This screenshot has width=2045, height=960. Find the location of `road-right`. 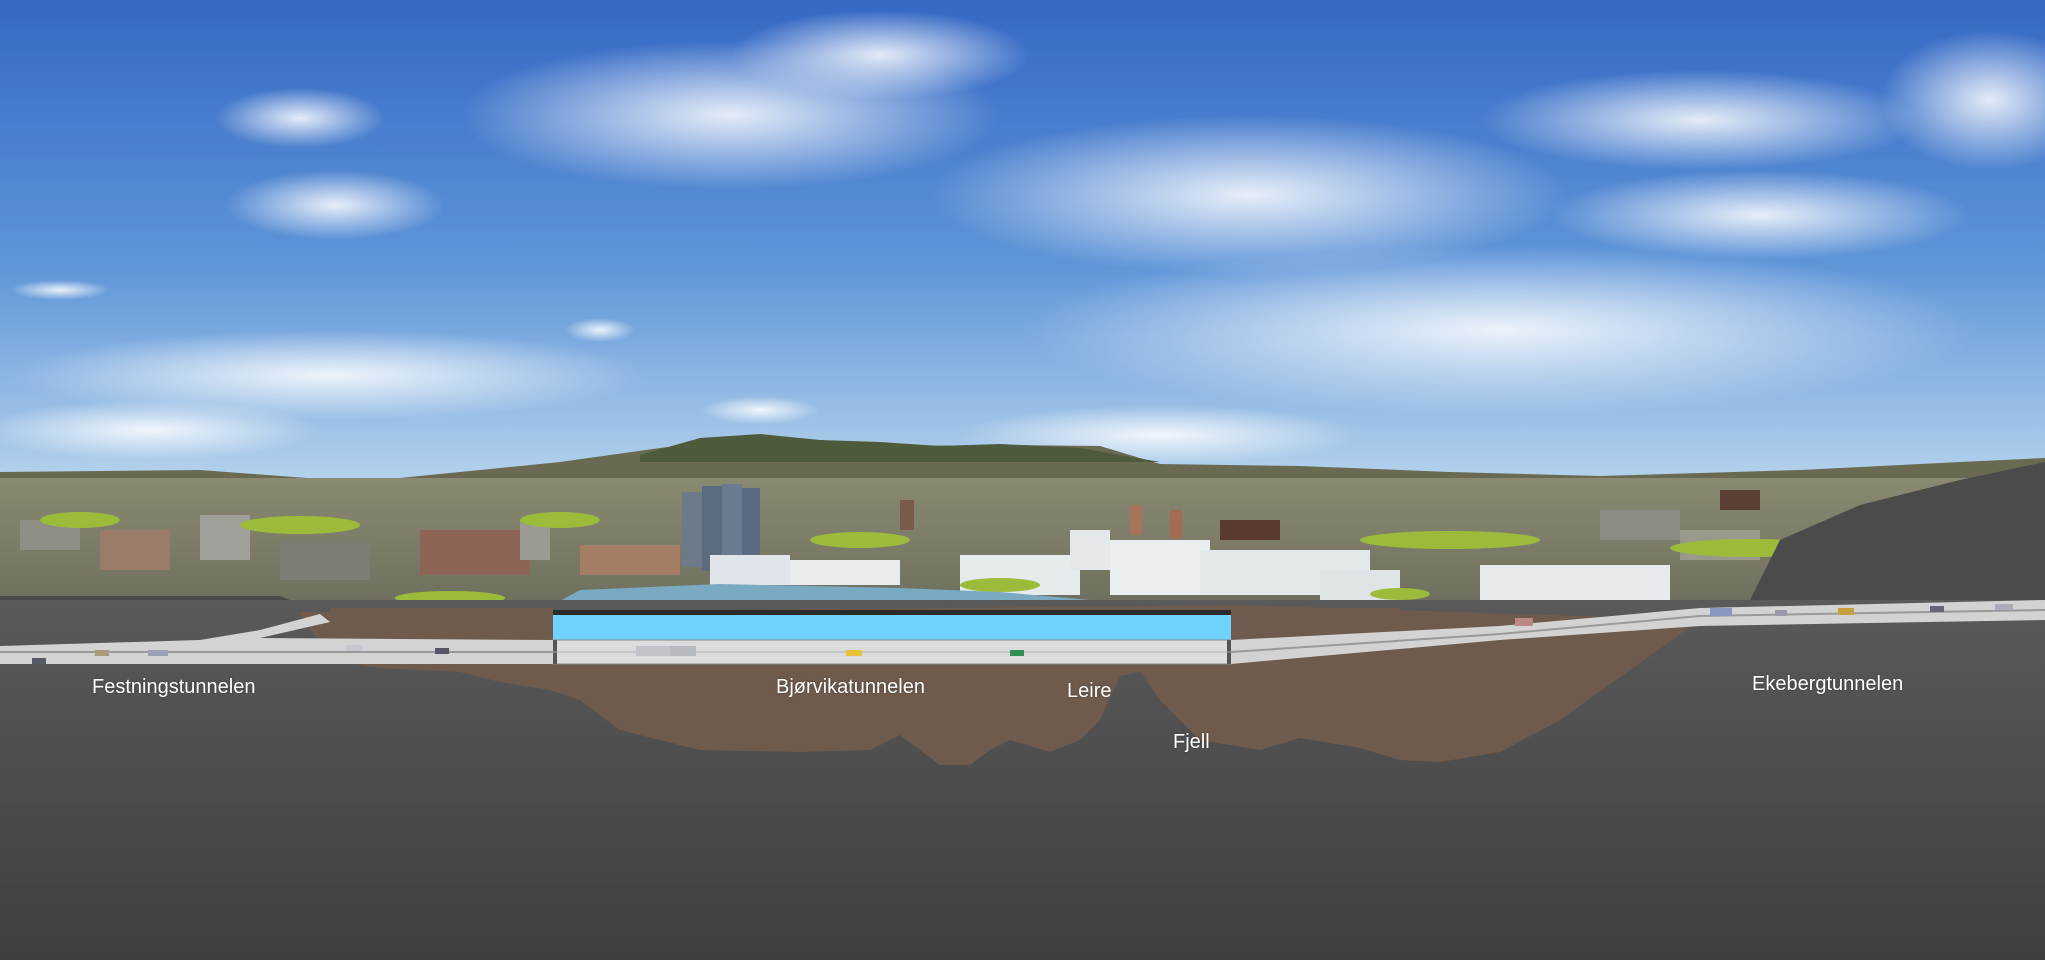

road-right is located at coordinates (1638, 632).